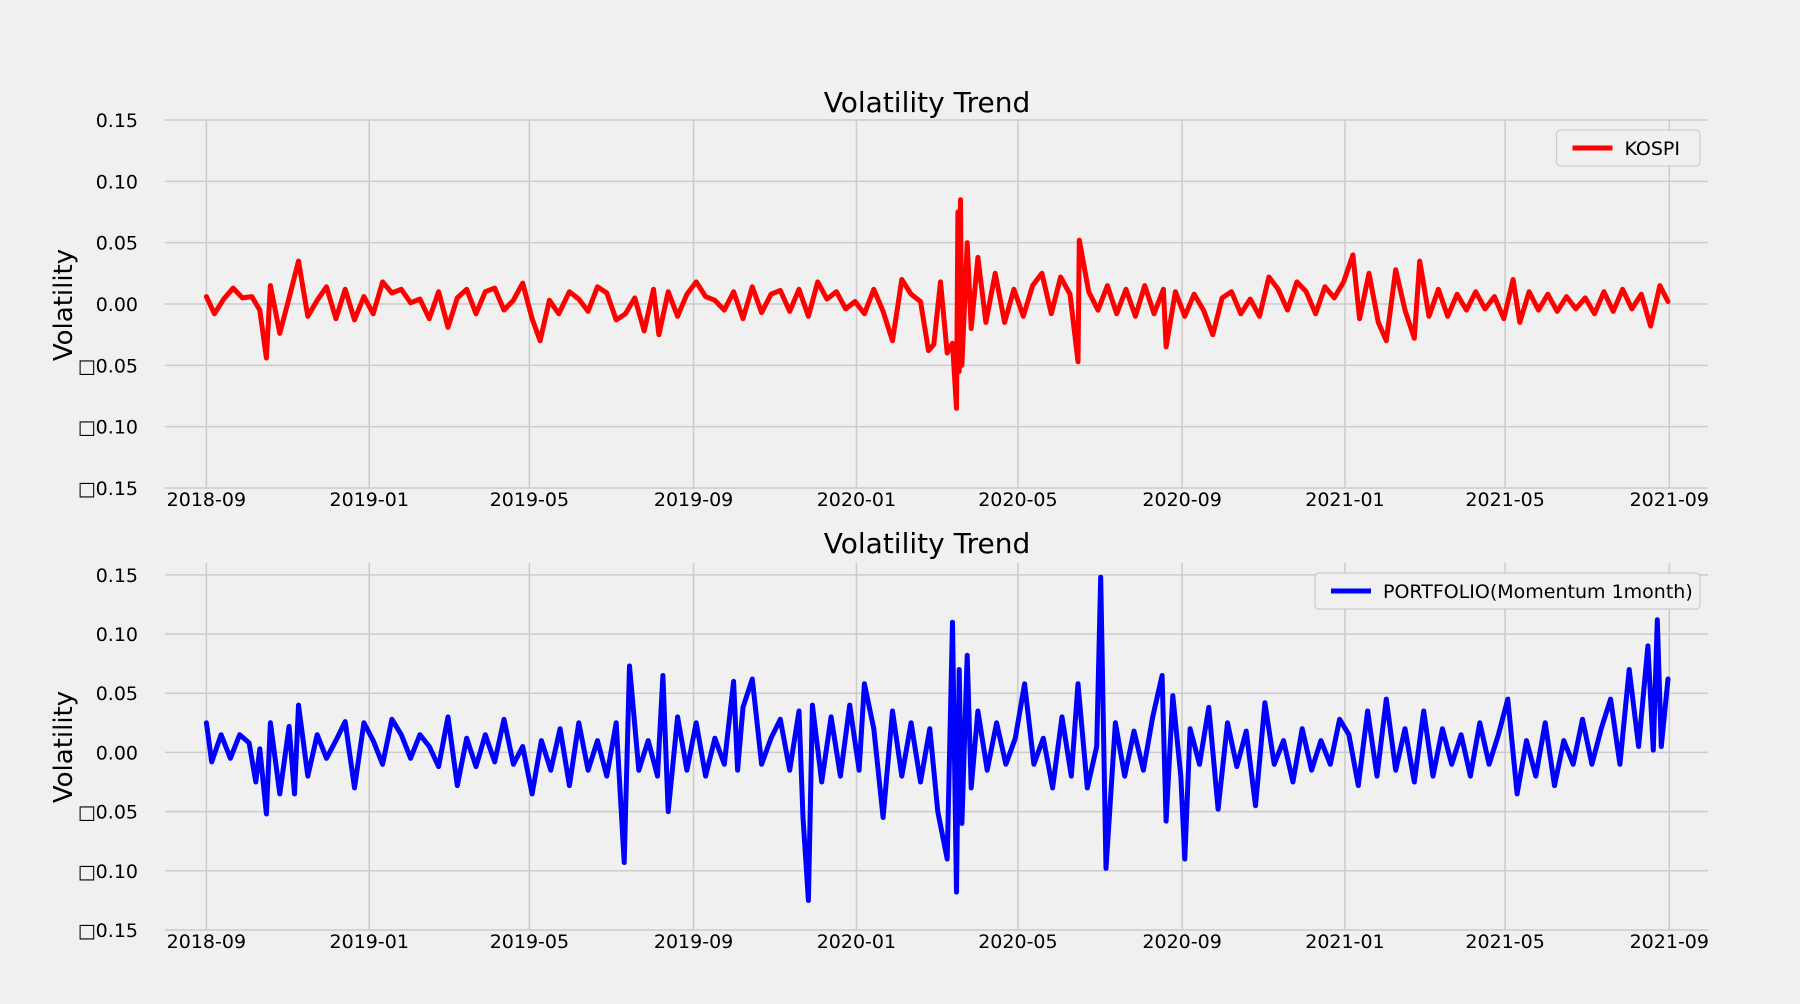  I want to click on legend: KOSPI, so click(1628, 148).